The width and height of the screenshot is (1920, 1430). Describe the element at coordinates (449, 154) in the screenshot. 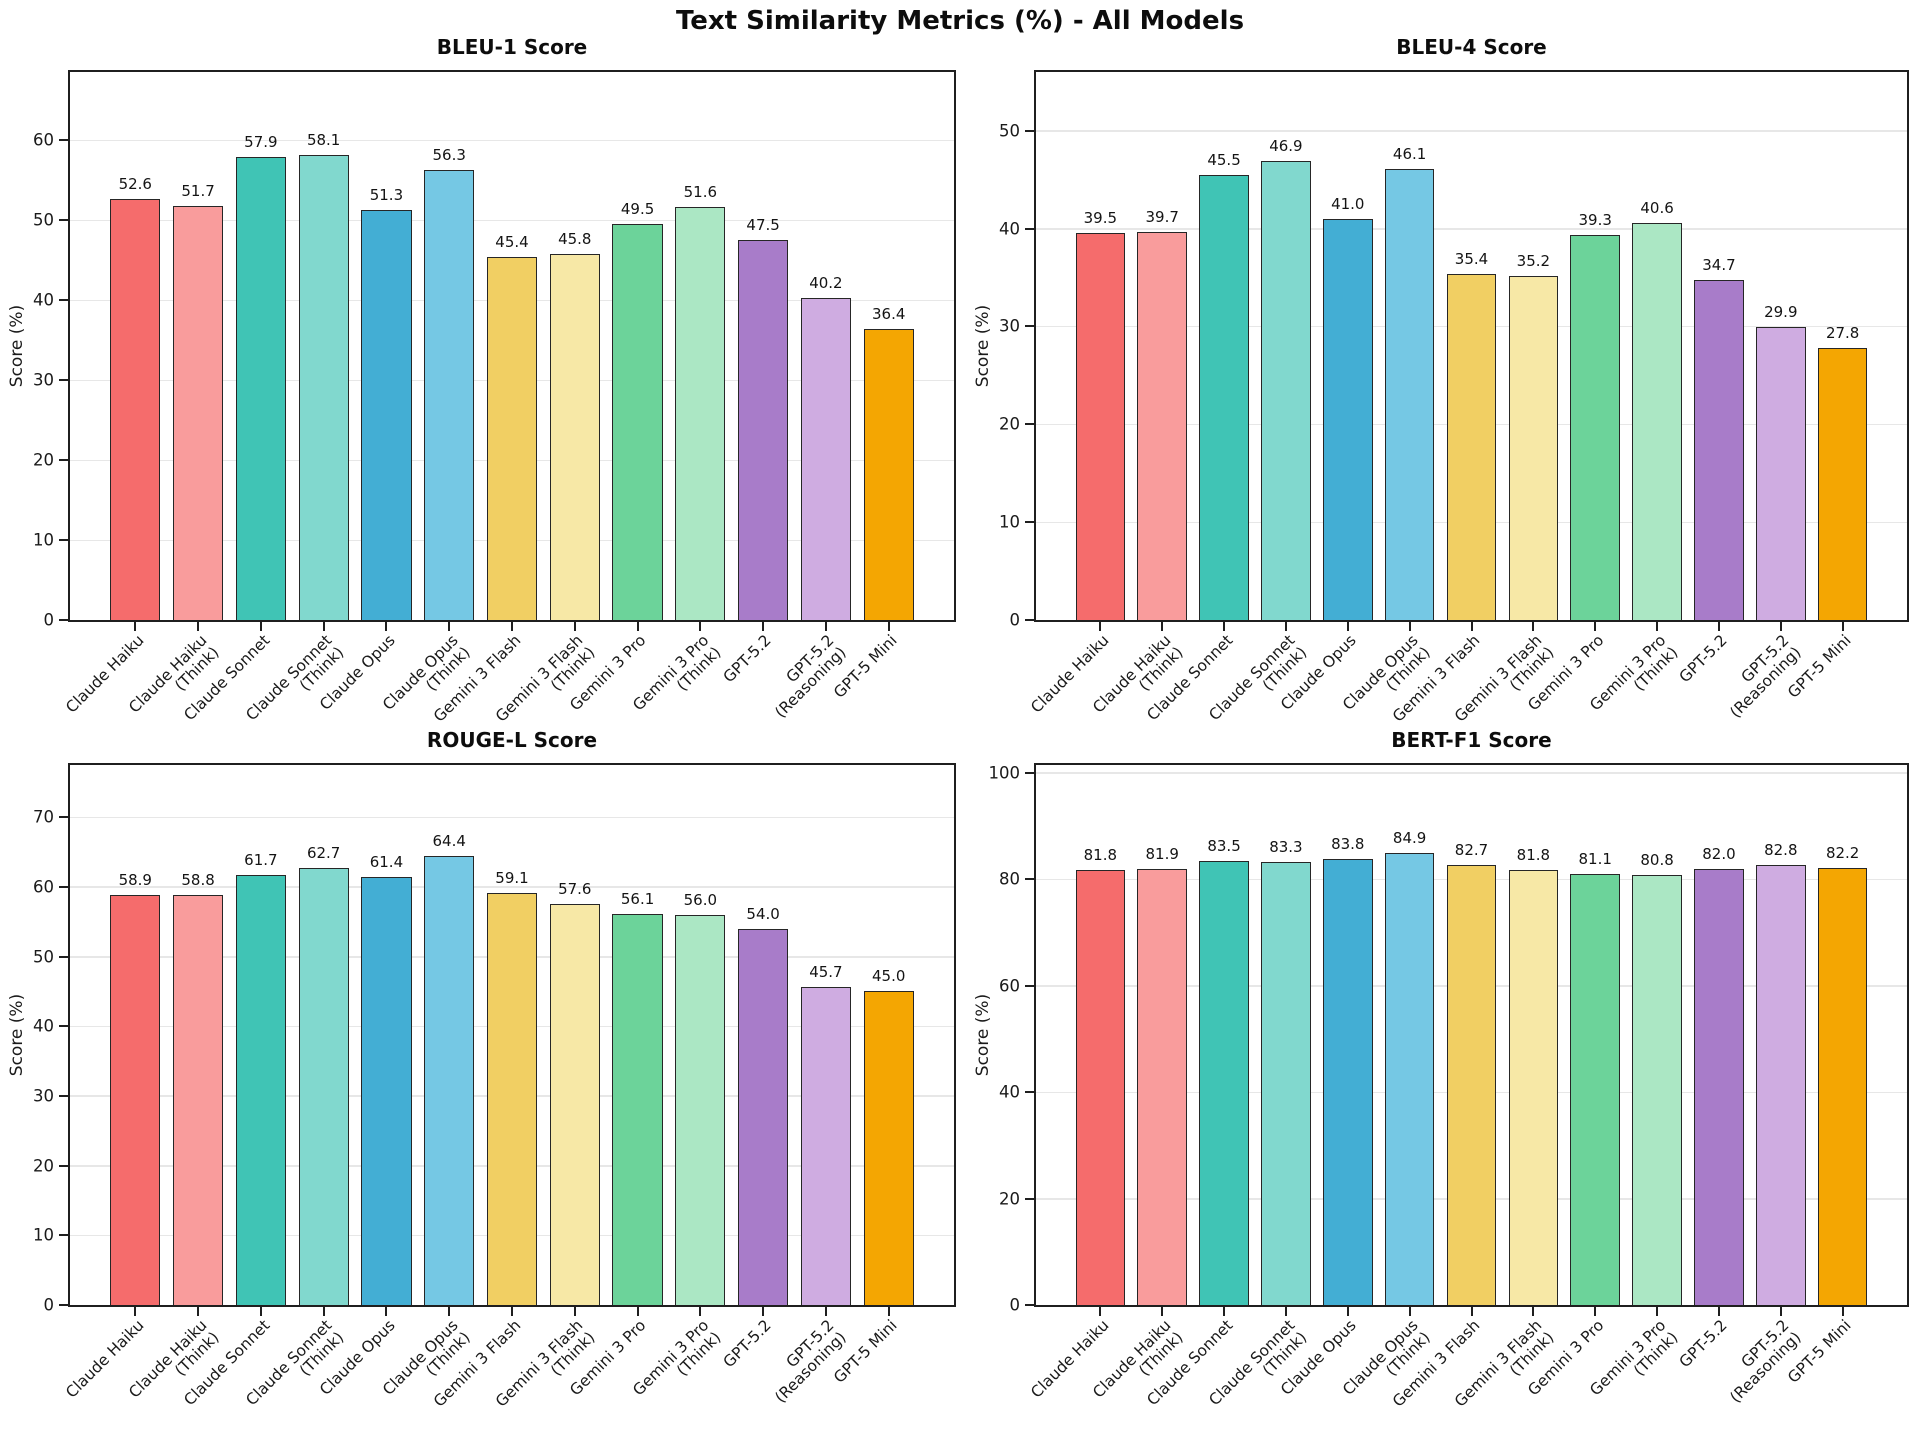

I see `bar-value-label: 56.3` at that location.